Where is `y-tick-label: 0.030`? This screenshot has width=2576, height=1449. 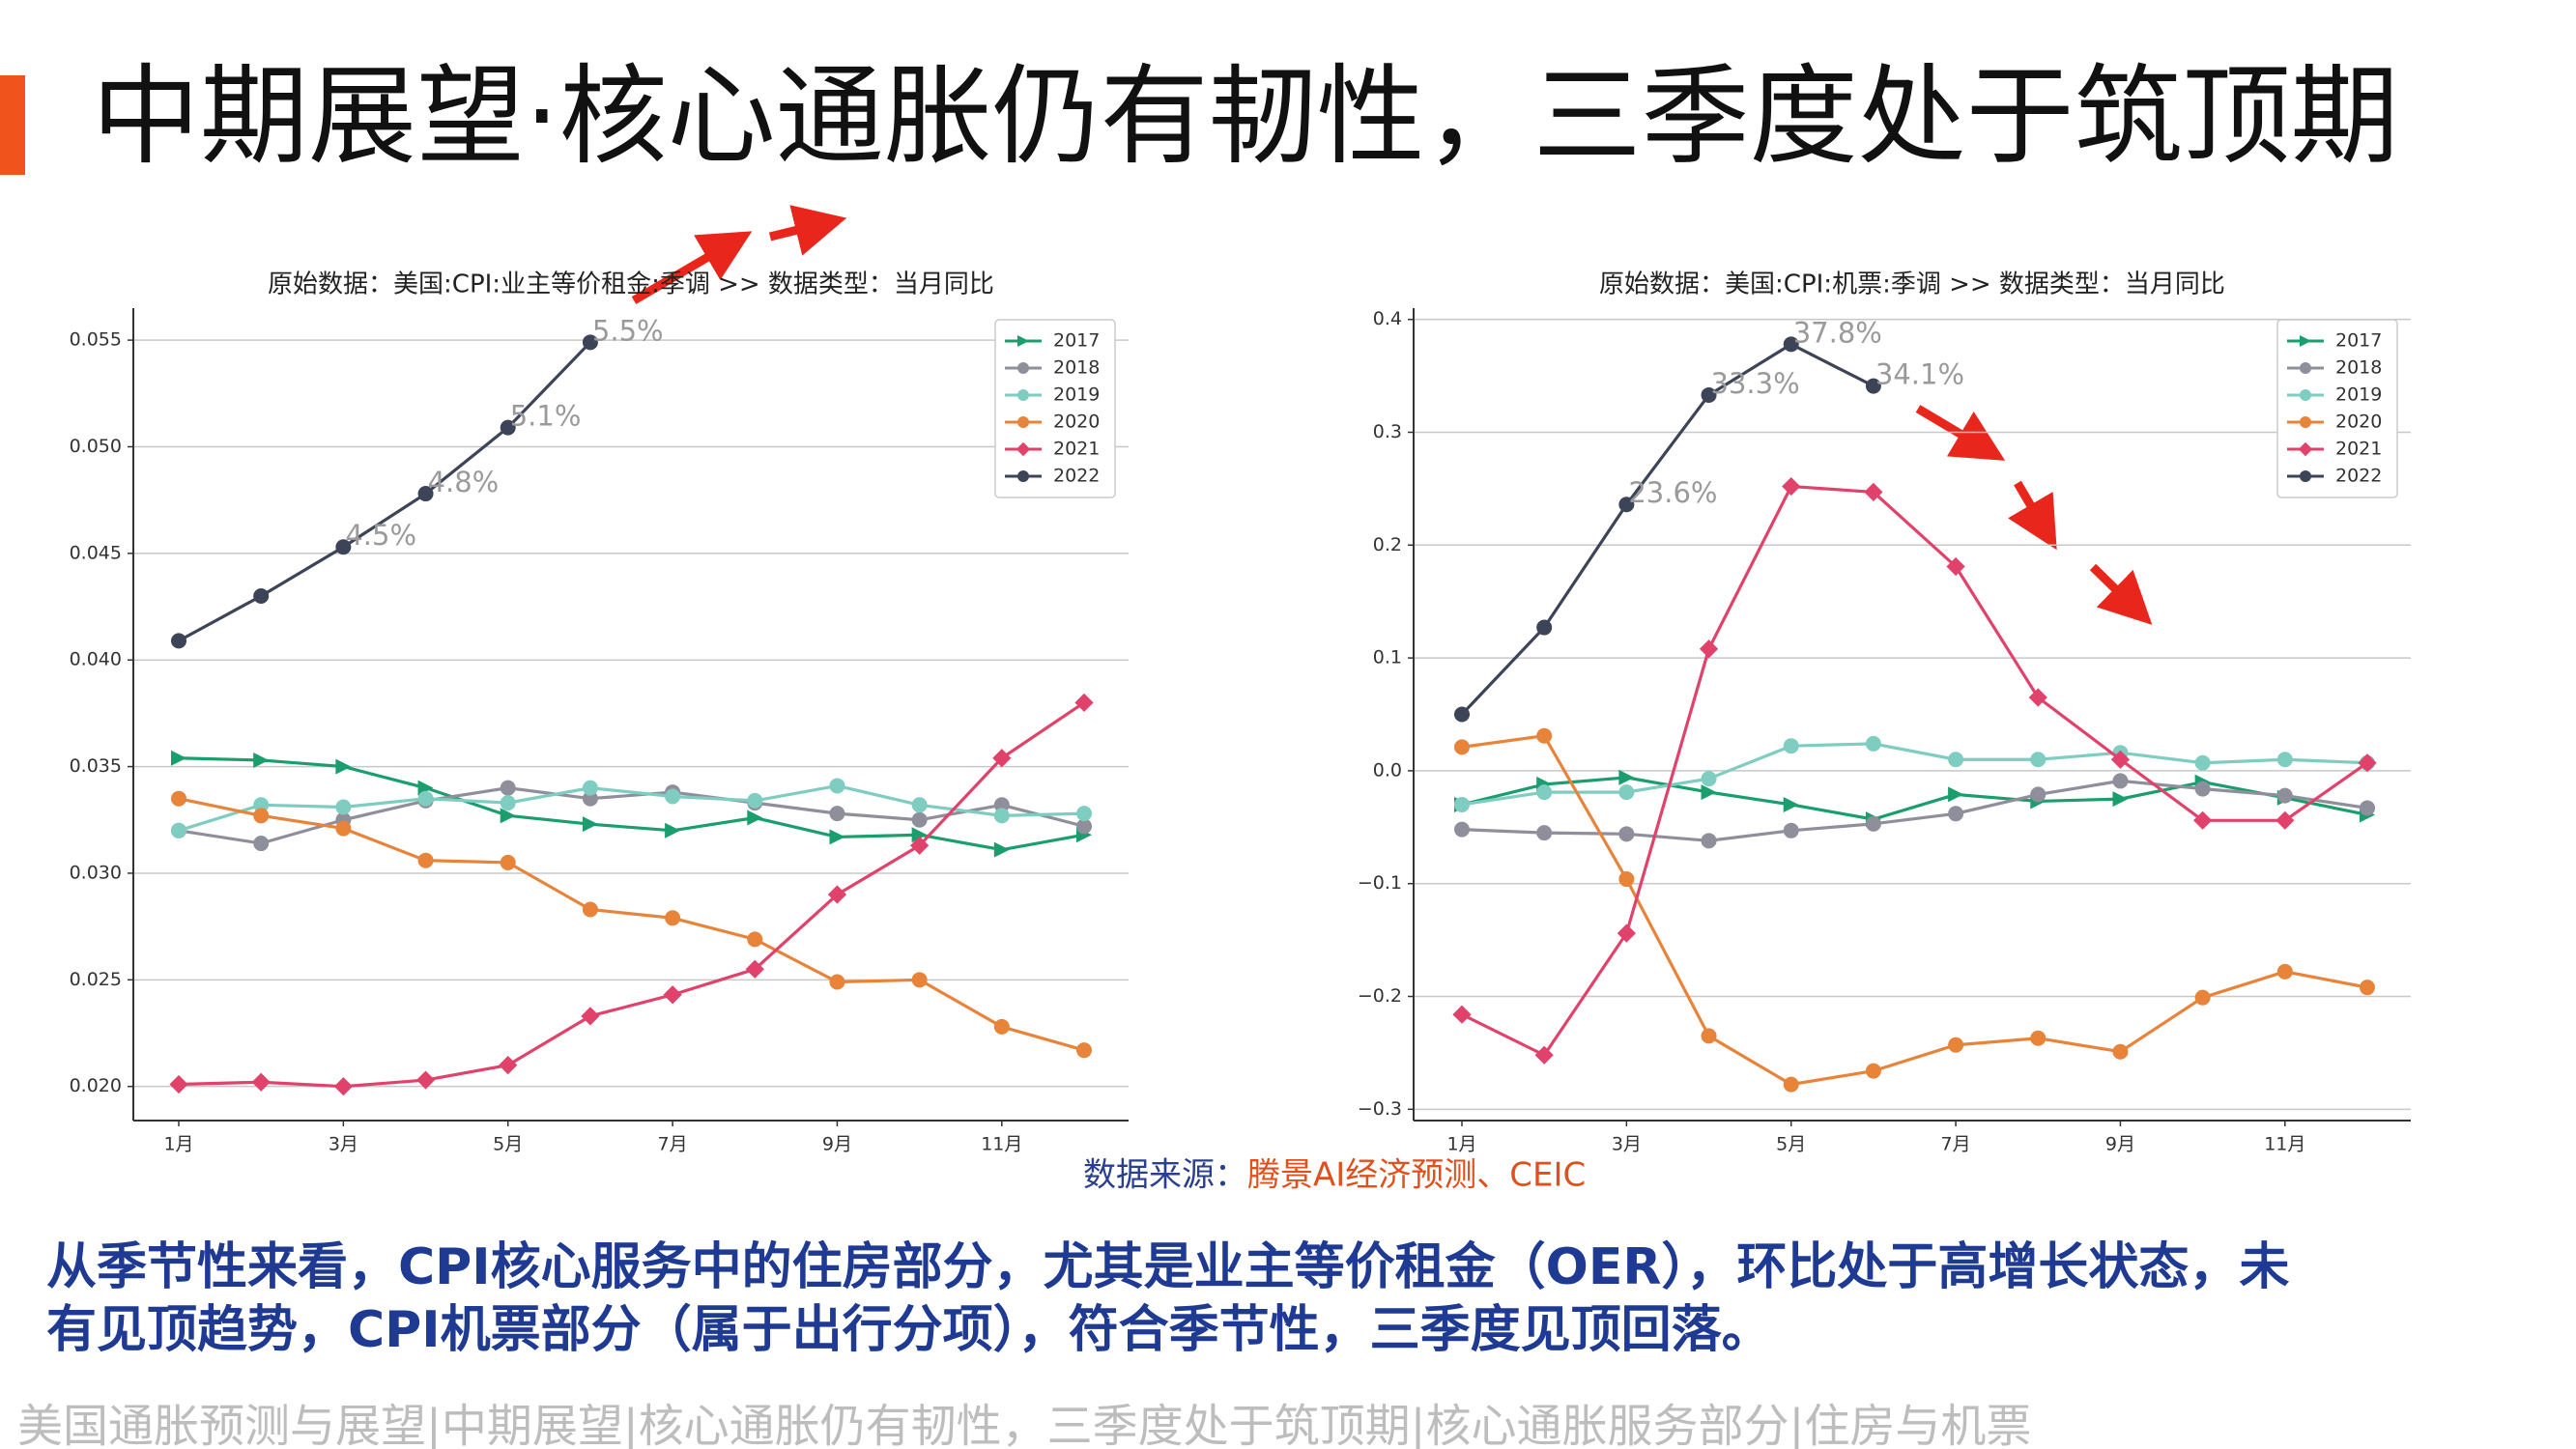 y-tick-label: 0.030 is located at coordinates (96, 872).